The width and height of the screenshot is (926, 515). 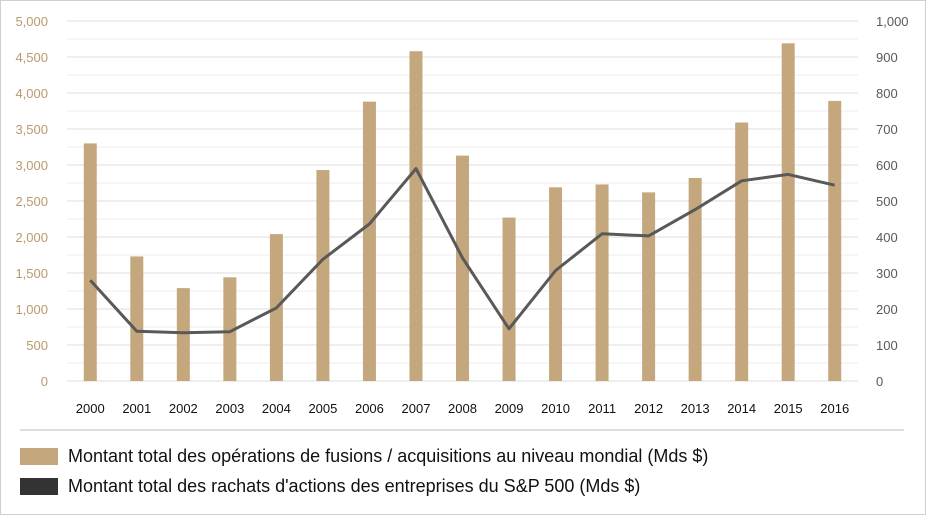 What do you see at coordinates (648, 408) in the screenshot?
I see `x-tick-label: 2012` at bounding box center [648, 408].